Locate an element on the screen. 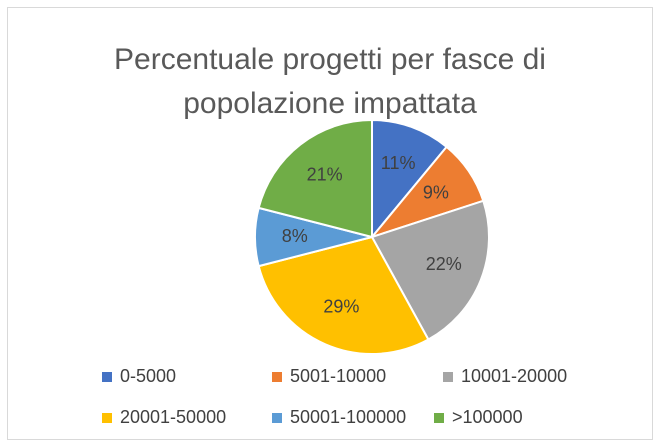 Image resolution: width=660 pixels, height=448 pixels. data-label: 29% is located at coordinates (341, 307).